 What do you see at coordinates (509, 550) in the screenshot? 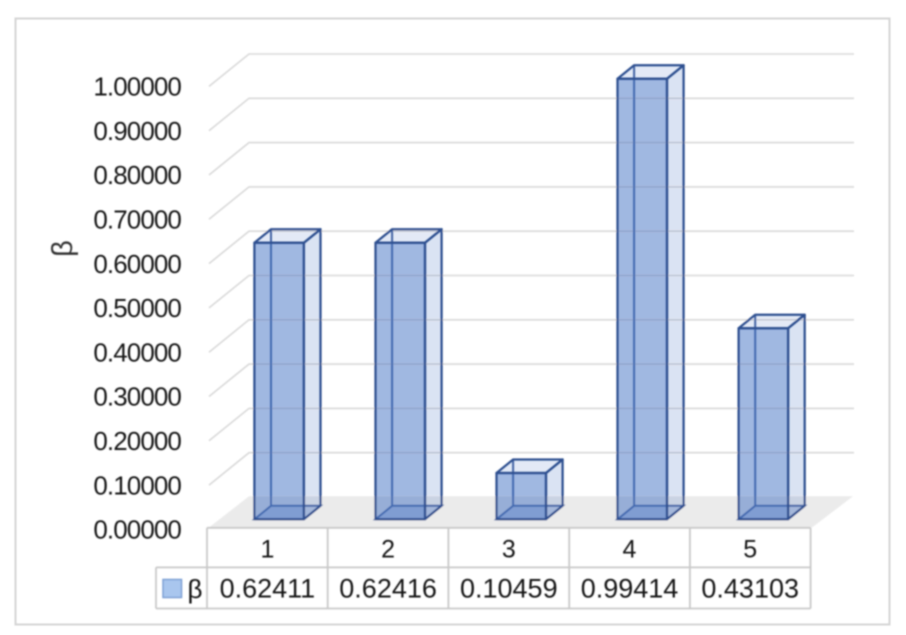
I see `svg-text: 3` at bounding box center [509, 550].